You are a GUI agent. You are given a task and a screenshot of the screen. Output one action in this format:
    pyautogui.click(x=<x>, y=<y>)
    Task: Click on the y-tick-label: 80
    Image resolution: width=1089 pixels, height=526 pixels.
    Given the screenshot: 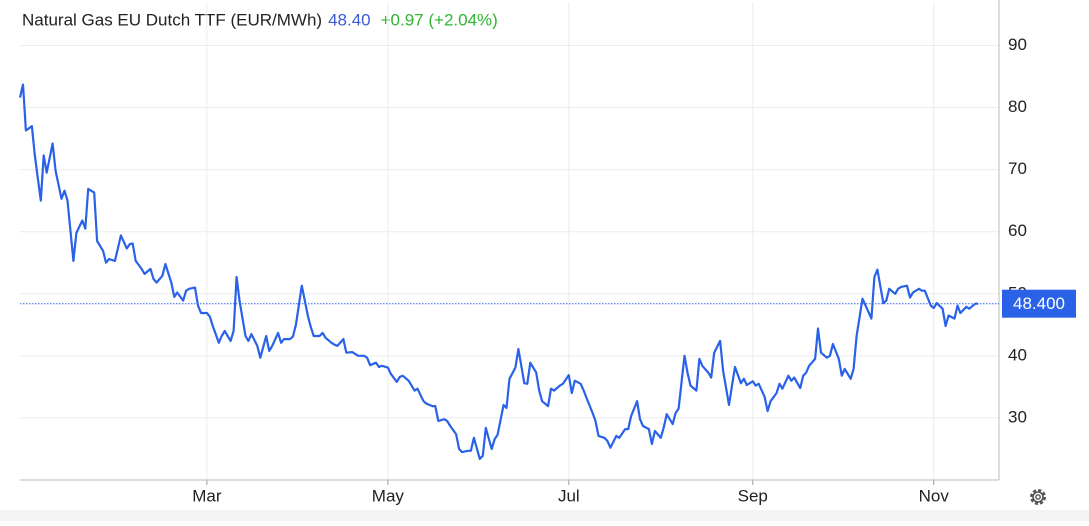 What is the action you would take?
    pyautogui.click(x=1017, y=106)
    